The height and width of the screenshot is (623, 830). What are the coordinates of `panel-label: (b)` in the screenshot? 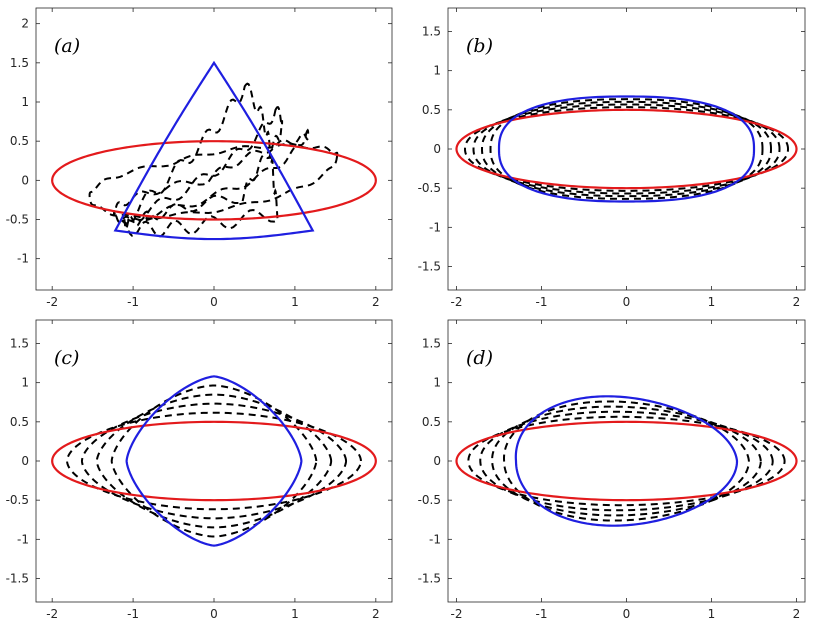 It's located at (479, 46).